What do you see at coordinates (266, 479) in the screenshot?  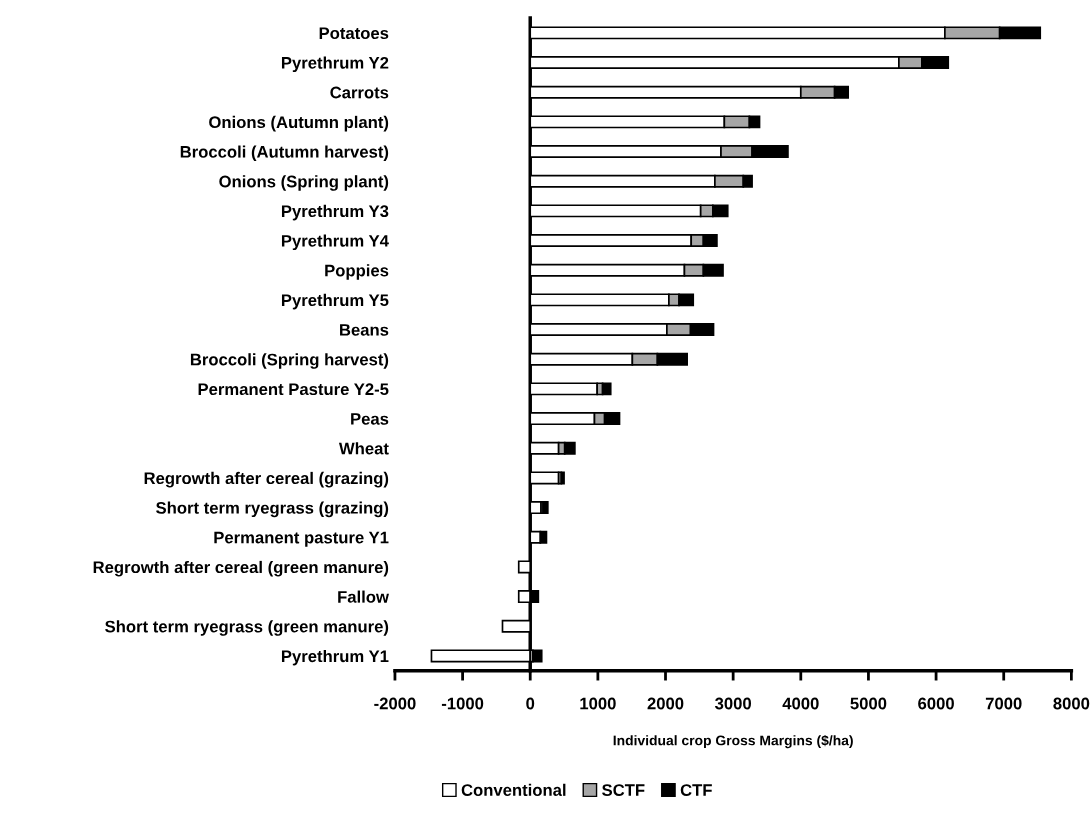 I see `y-tick-label: Regrowth after cereal (grazing)` at bounding box center [266, 479].